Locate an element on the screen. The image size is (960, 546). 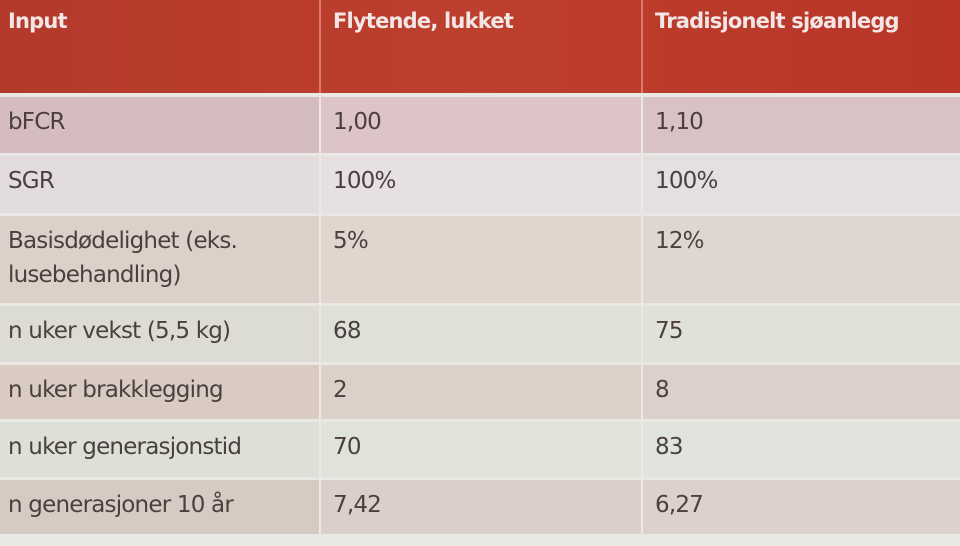
table-cell: 2 is located at coordinates (482, 392).